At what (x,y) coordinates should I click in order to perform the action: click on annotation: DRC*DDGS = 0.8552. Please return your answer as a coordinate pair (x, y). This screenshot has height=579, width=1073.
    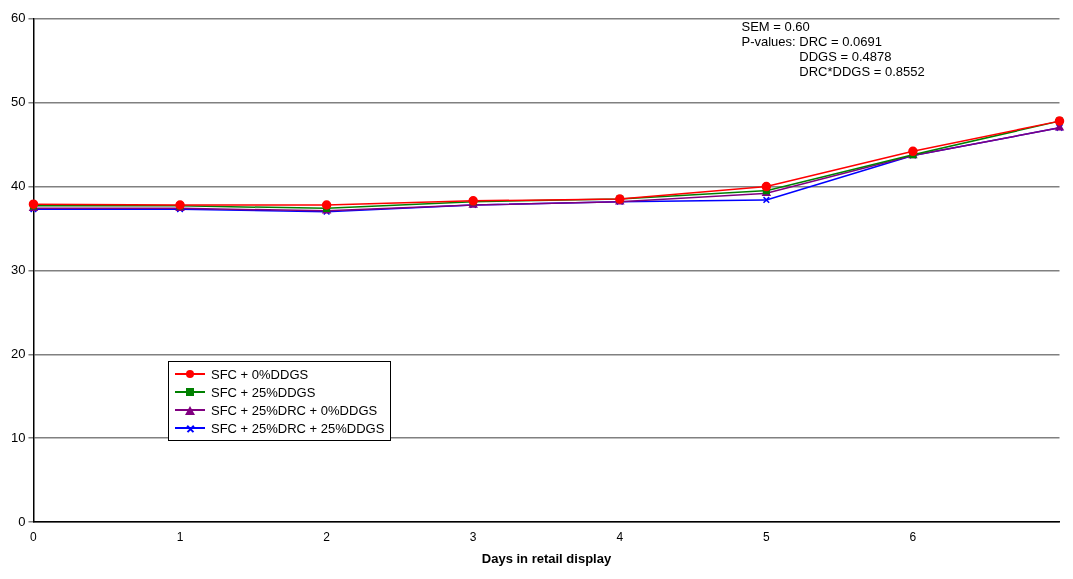
    Looking at the image, I should click on (862, 71).